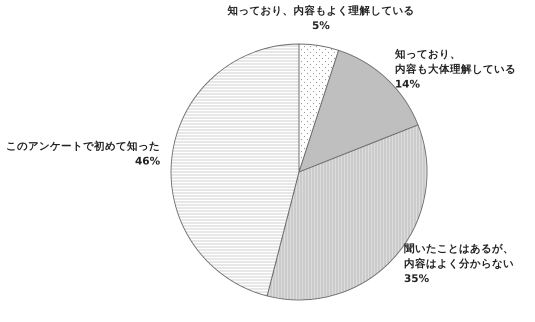  What do you see at coordinates (147, 161) in the screenshot?
I see `data-label: 46%` at bounding box center [147, 161].